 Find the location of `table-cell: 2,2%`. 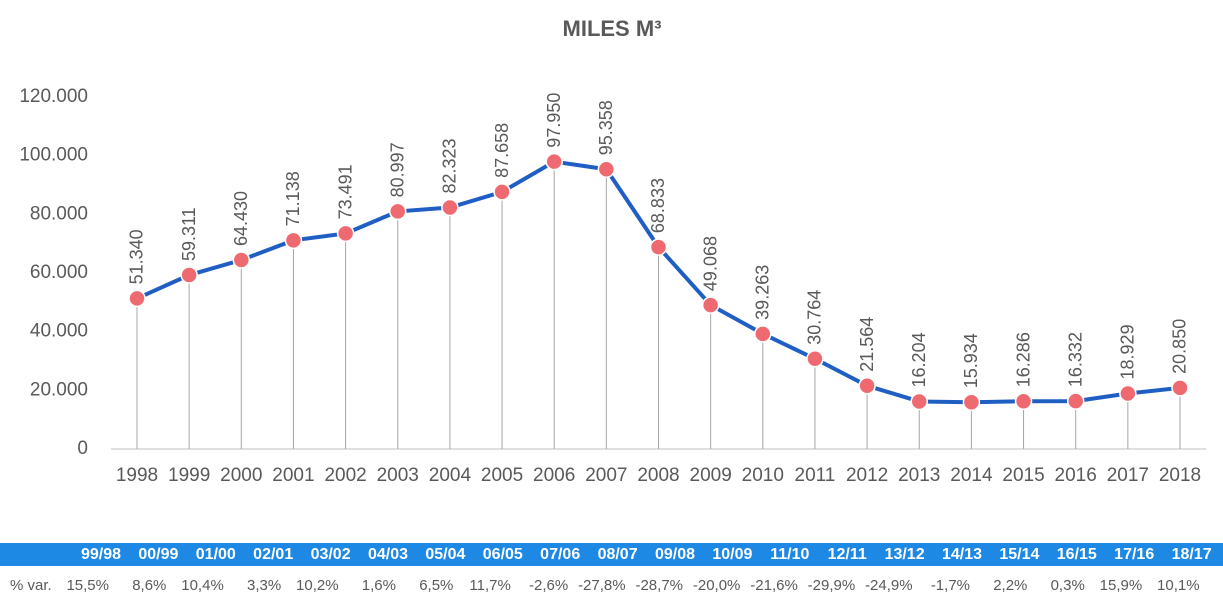

table-cell: 2,2% is located at coordinates (1010, 585).